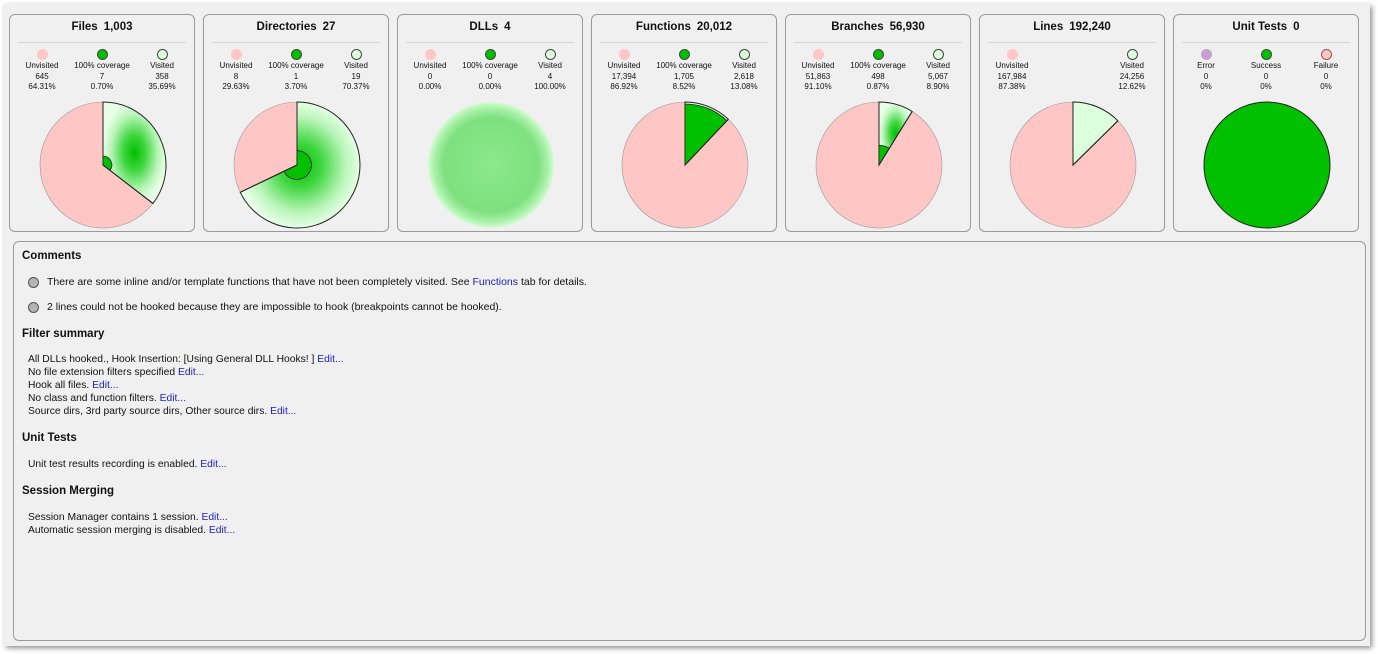 The image size is (1378, 654). What do you see at coordinates (857, 27) in the screenshot?
I see `card-title-label: Branches` at bounding box center [857, 27].